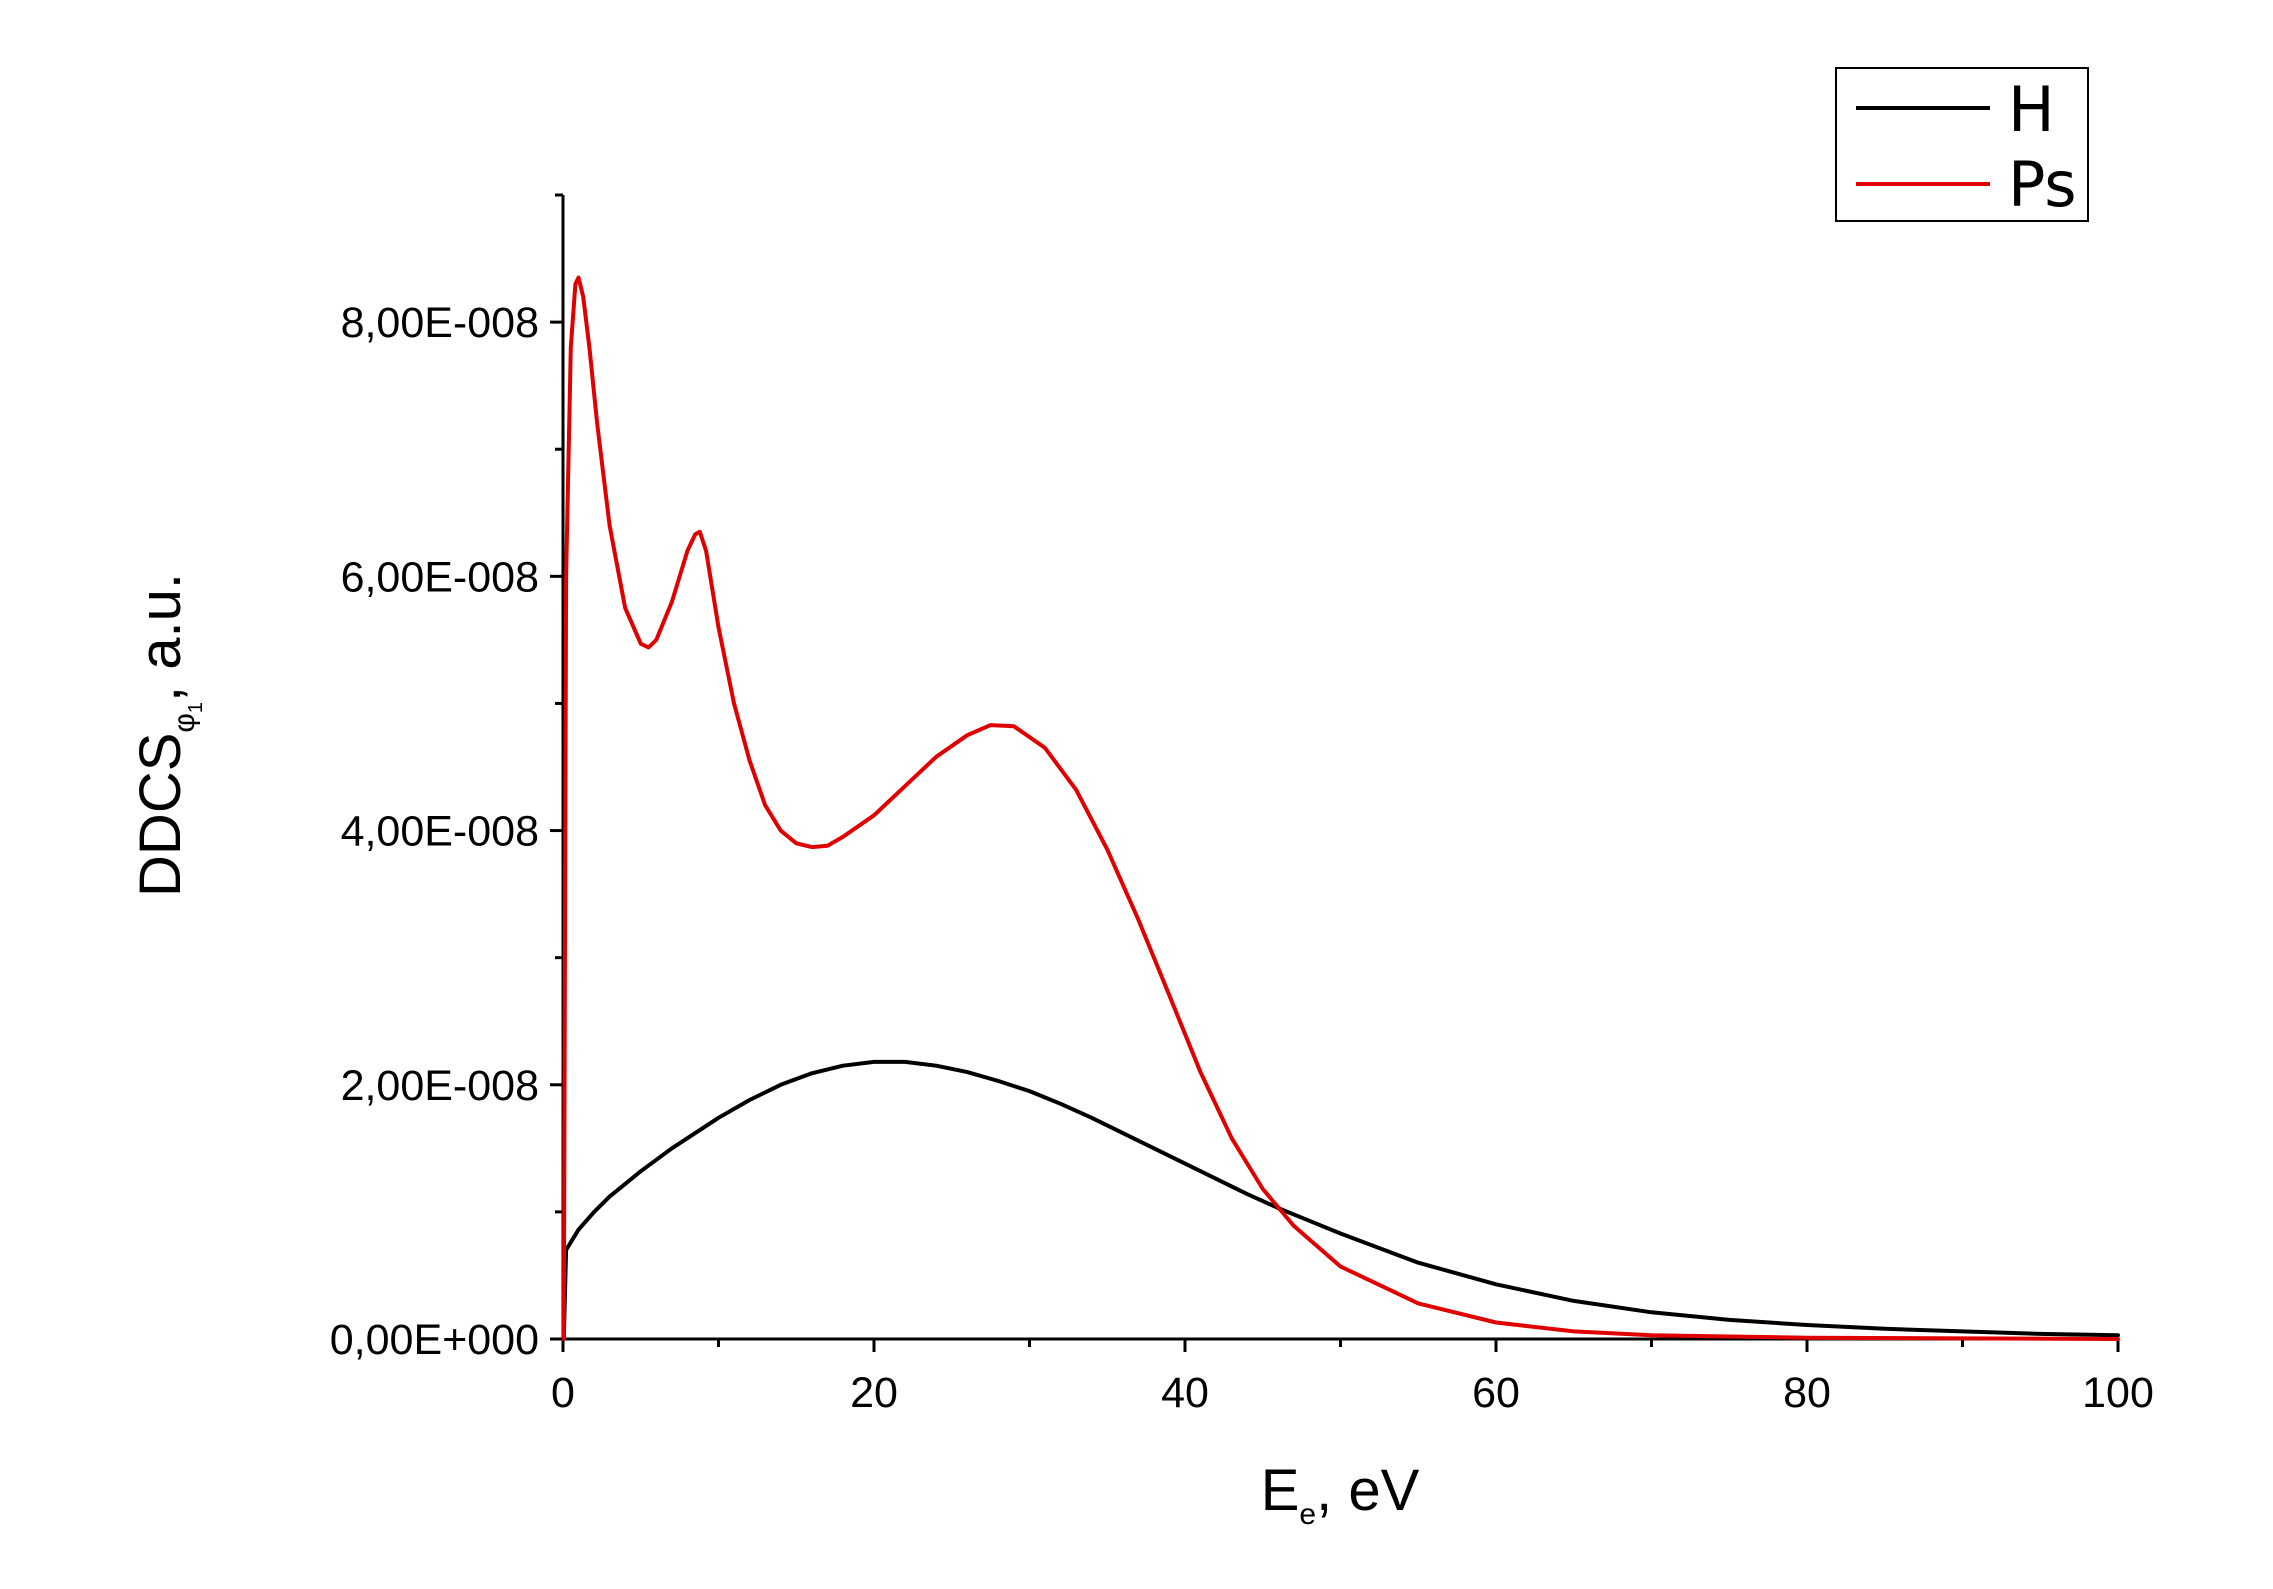 The height and width of the screenshot is (1589, 2273). I want to click on x-tick-label: 40, so click(1185, 1393).